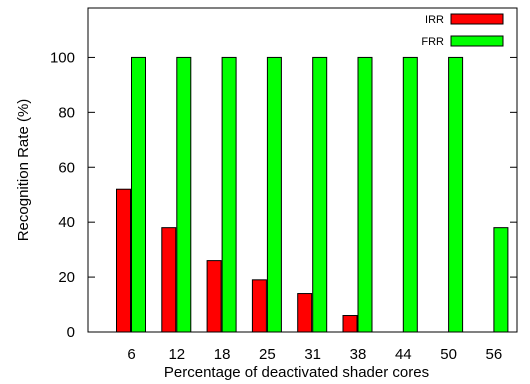 This screenshot has height=384, width=530. I want to click on legend-label-frr: FRR, so click(432, 42).